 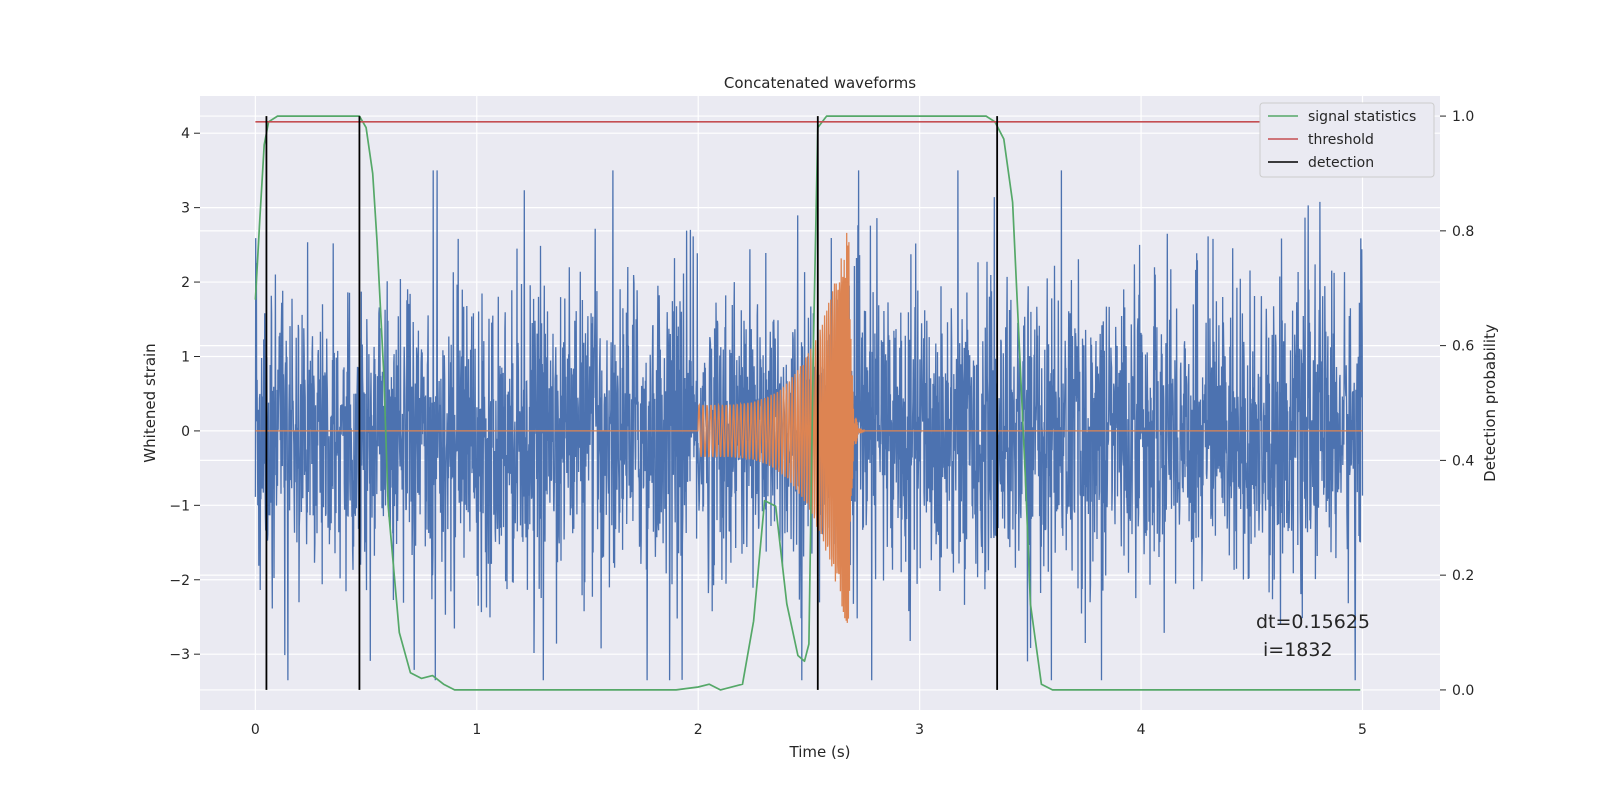 I want to click on y-right-axis-label: Detection probability, so click(x=1490, y=403).